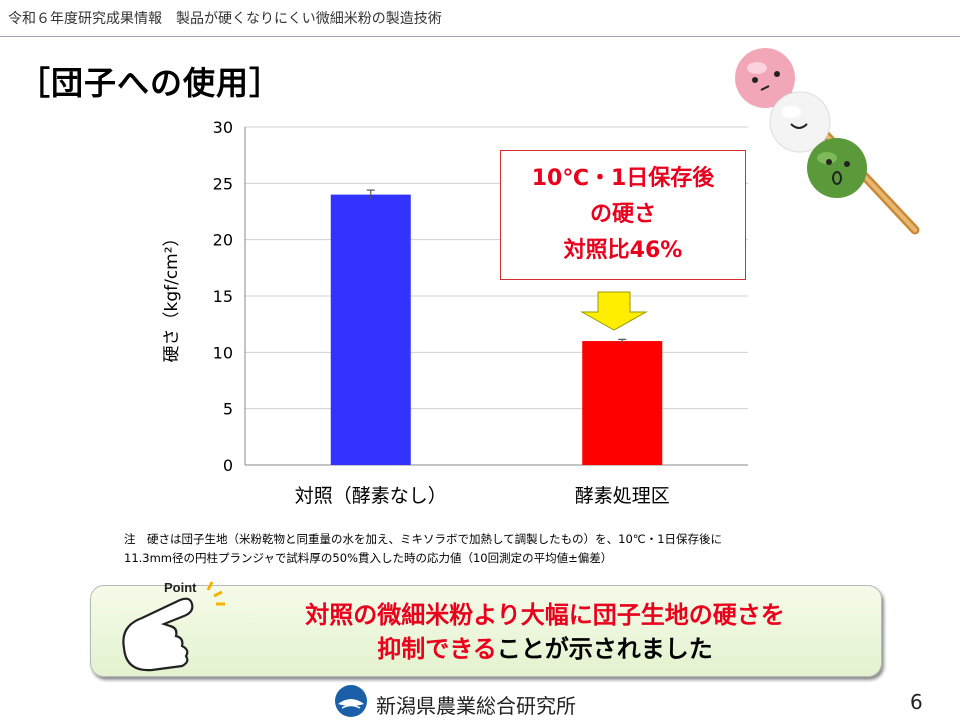 The width and height of the screenshot is (960, 720). What do you see at coordinates (223, 127) in the screenshot?
I see `y-tick-label: 30` at bounding box center [223, 127].